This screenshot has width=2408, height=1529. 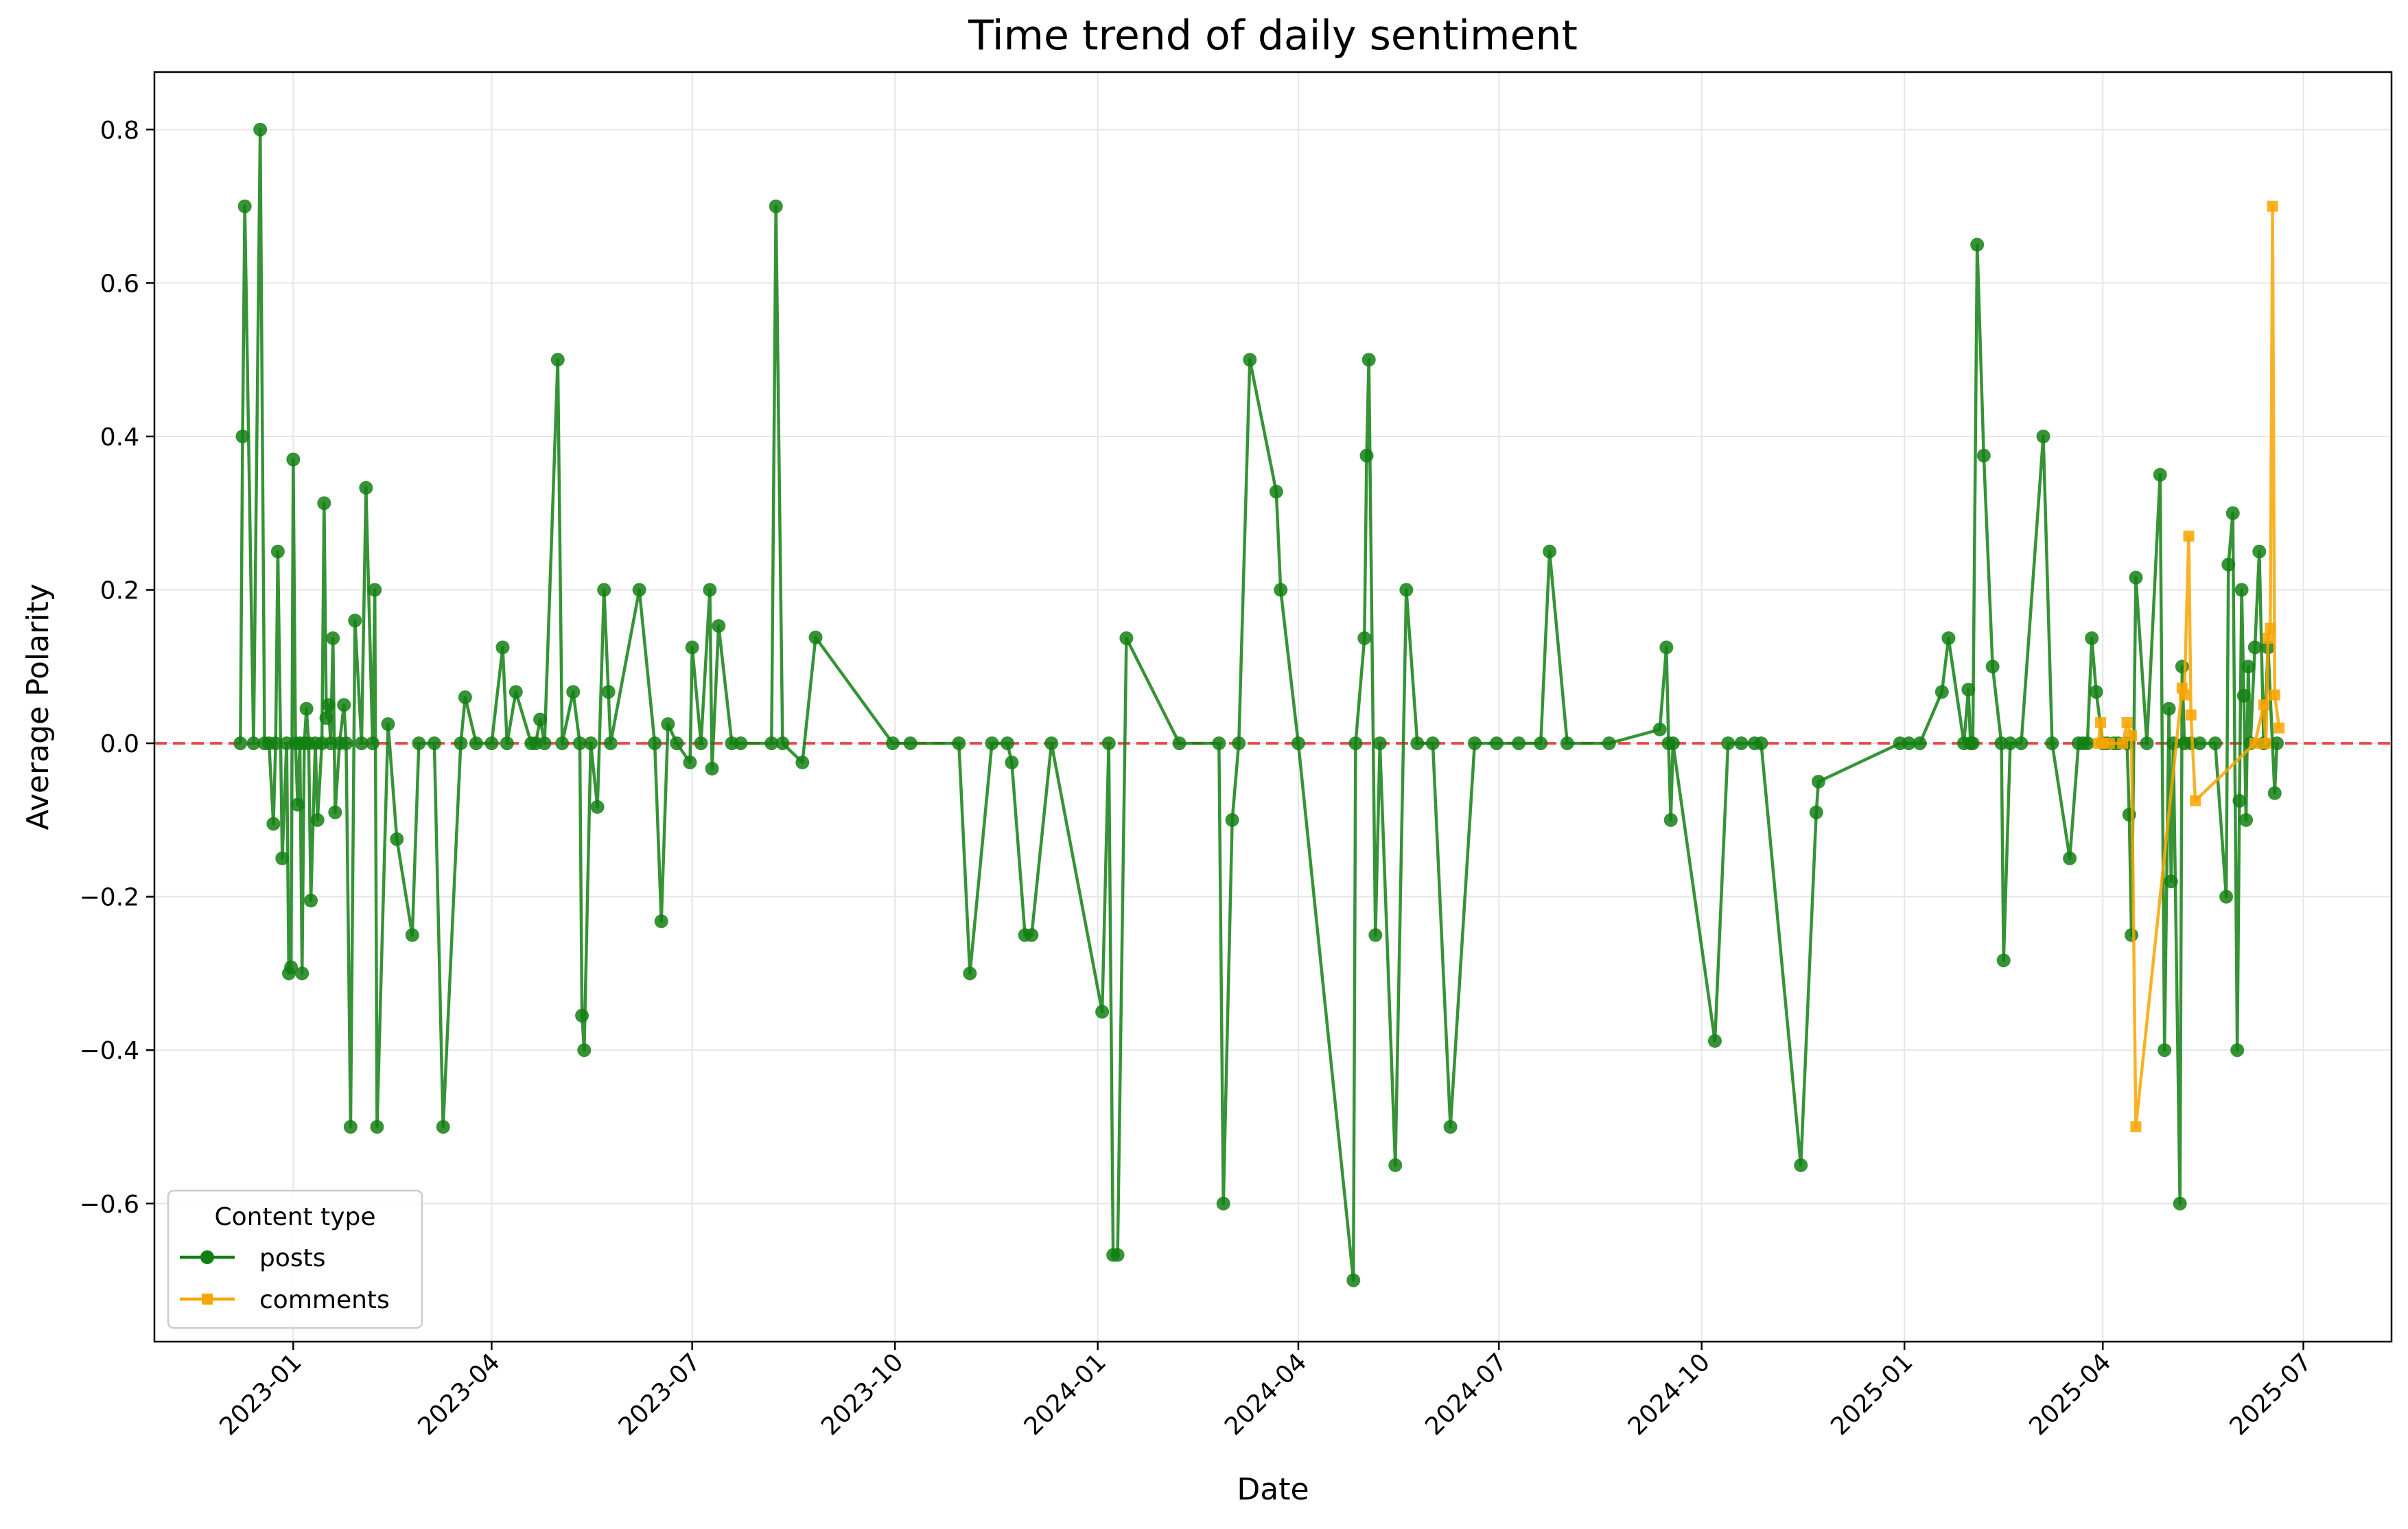 What do you see at coordinates (119, 284) in the screenshot?
I see `y-tick-label: 0.6` at bounding box center [119, 284].